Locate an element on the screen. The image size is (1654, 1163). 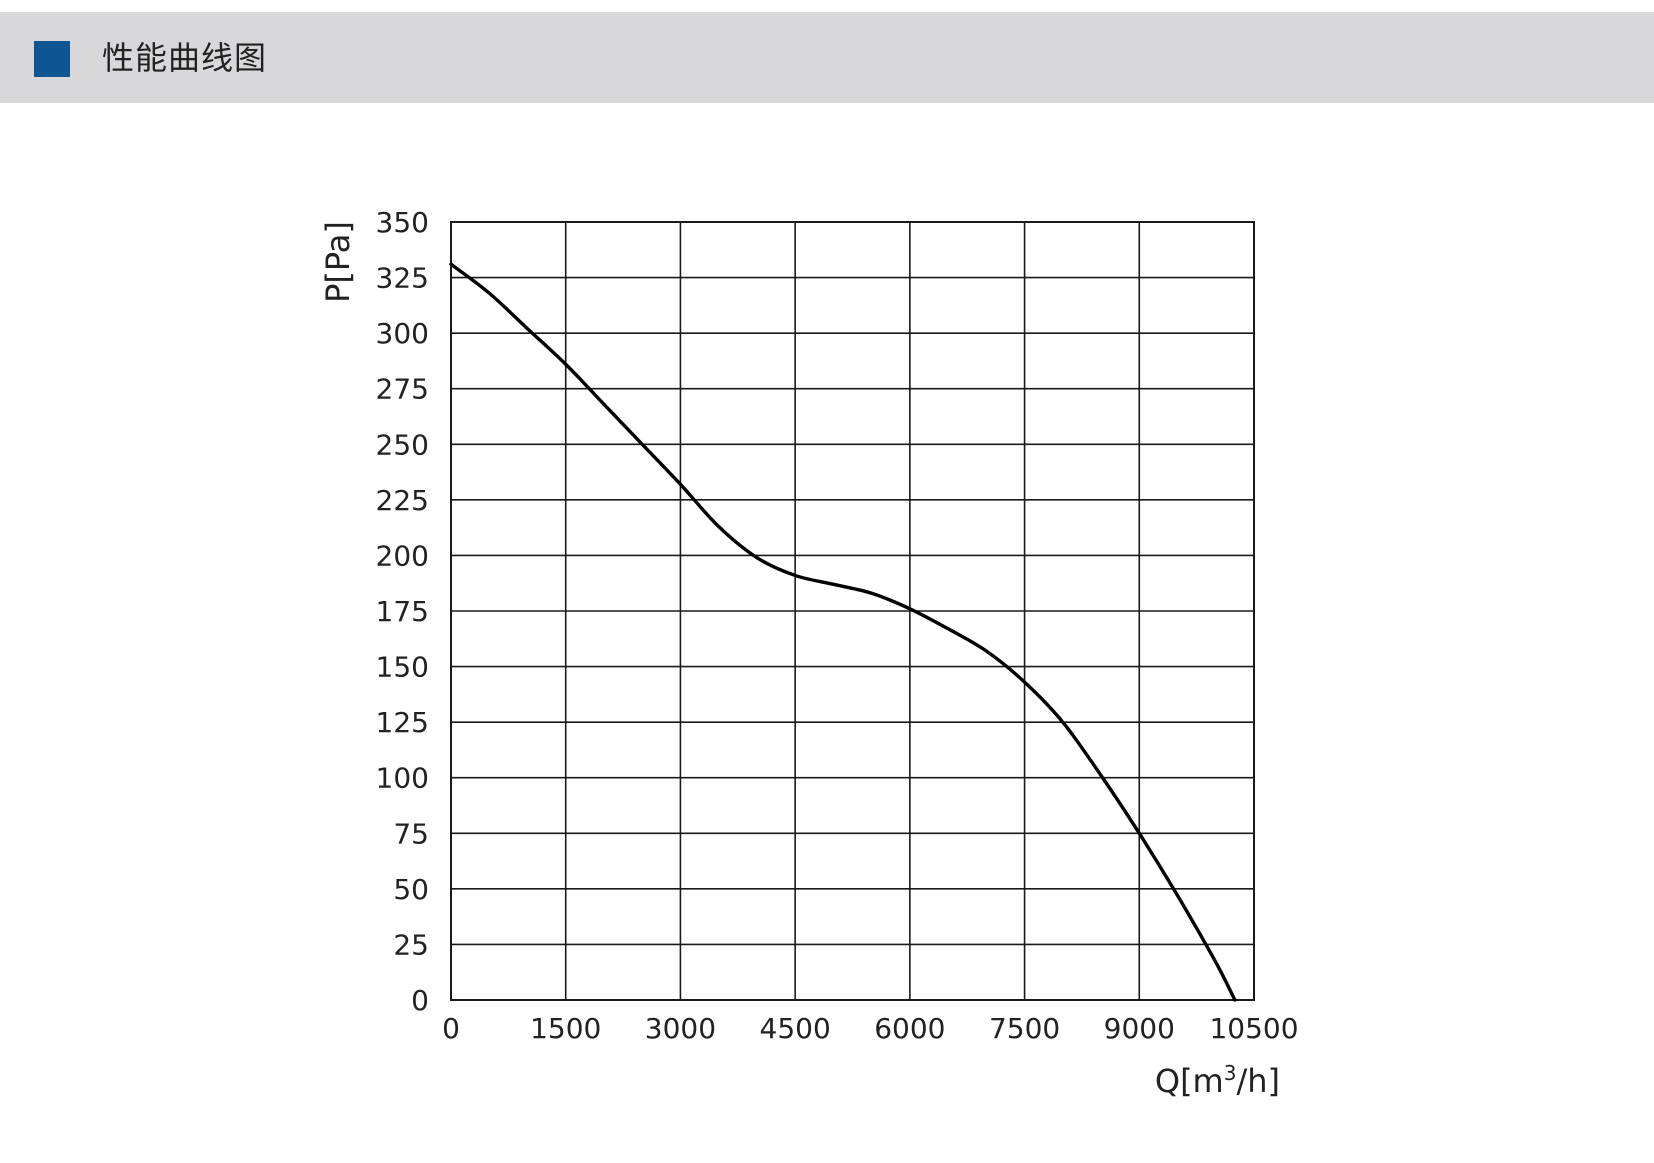
y-tick-label: 125 is located at coordinates (402, 722).